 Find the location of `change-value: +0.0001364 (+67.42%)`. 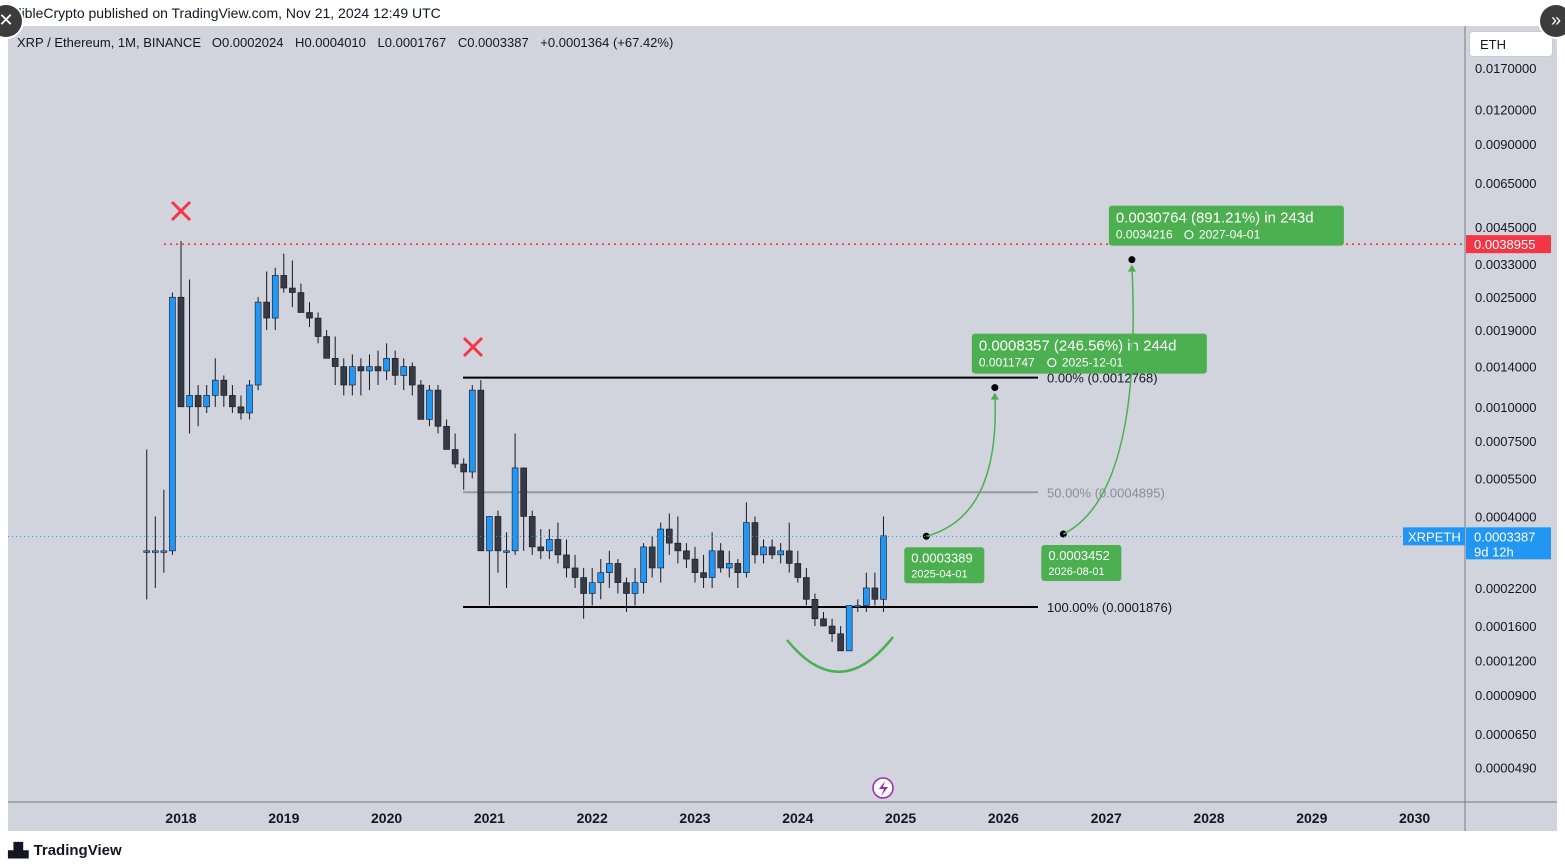

change-value: +0.0001364 (+67.42%) is located at coordinates (607, 42).